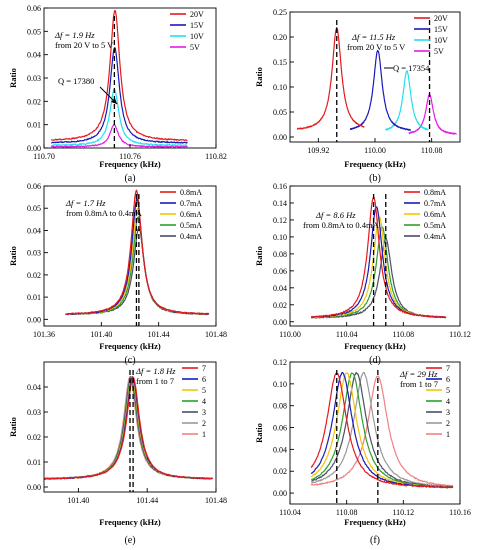 The height and width of the screenshot is (550, 489). Describe the element at coordinates (441, 18) in the screenshot. I see `legend-label-20V: 20V` at that location.